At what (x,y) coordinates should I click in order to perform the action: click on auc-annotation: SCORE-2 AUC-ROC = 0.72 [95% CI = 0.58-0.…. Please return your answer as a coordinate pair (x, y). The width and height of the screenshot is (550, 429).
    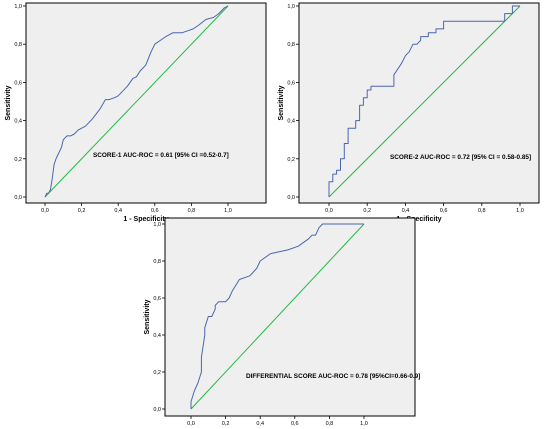
    Looking at the image, I should click on (460, 157).